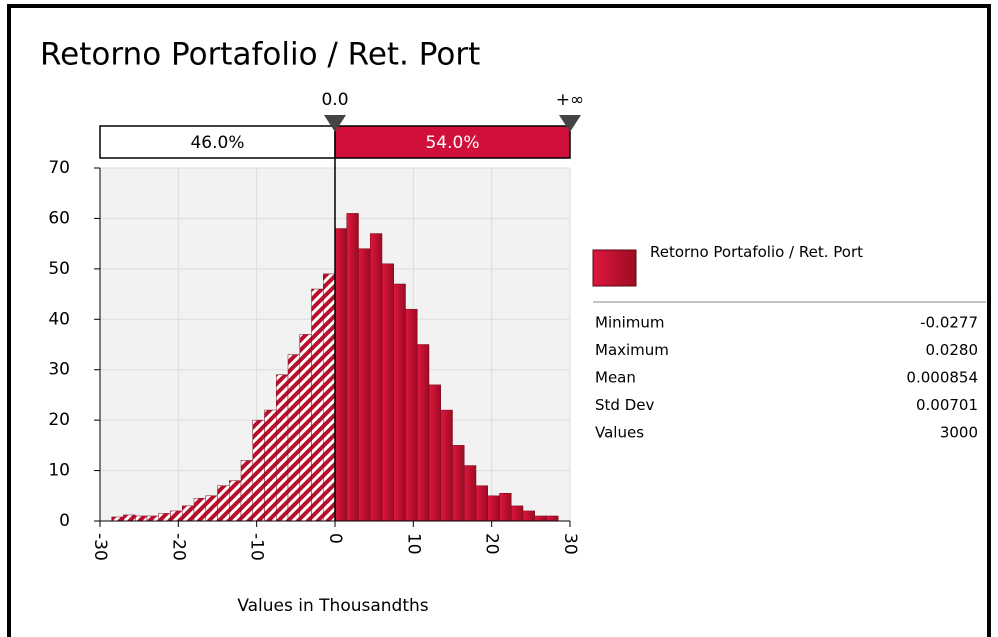 Image resolution: width=998 pixels, height=637 pixels. What do you see at coordinates (614, 268) in the screenshot?
I see `legend-swatch` at bounding box center [614, 268].